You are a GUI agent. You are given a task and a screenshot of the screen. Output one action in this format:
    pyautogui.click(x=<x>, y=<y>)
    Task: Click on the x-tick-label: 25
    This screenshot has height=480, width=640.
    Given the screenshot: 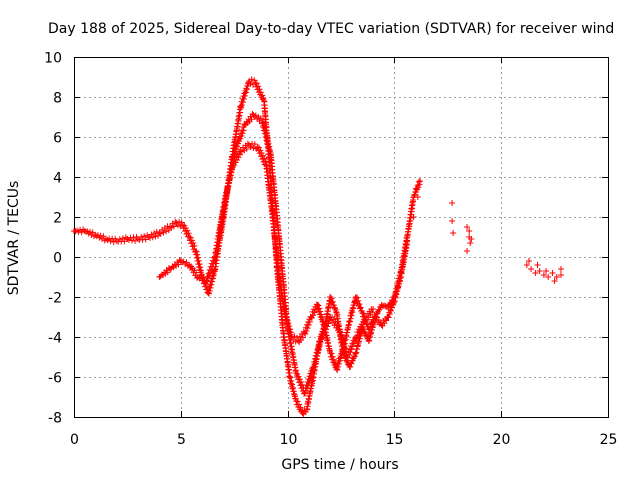 What is the action you would take?
    pyautogui.click(x=609, y=440)
    